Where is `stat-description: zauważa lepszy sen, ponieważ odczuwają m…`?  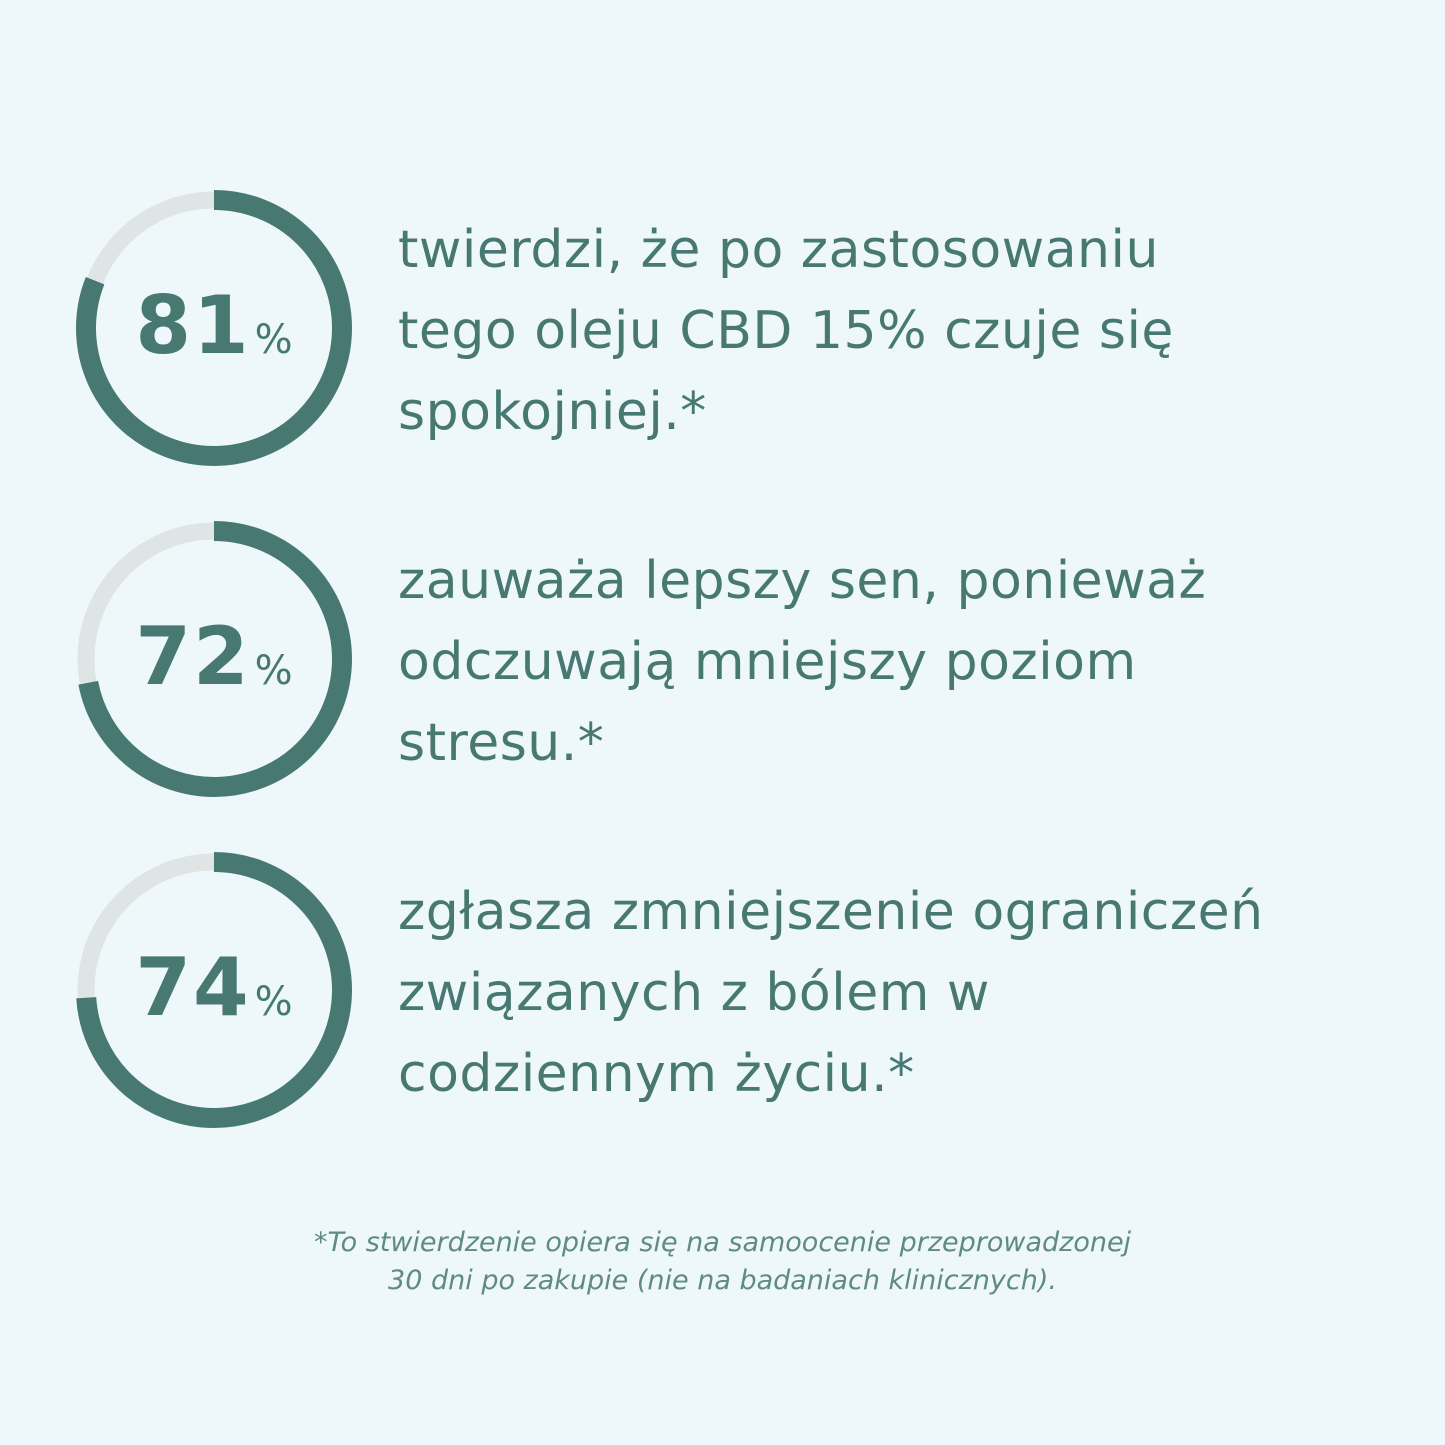 stat-description: zauważa lepszy sen, ponieważ odczuwają m… is located at coordinates (898, 662).